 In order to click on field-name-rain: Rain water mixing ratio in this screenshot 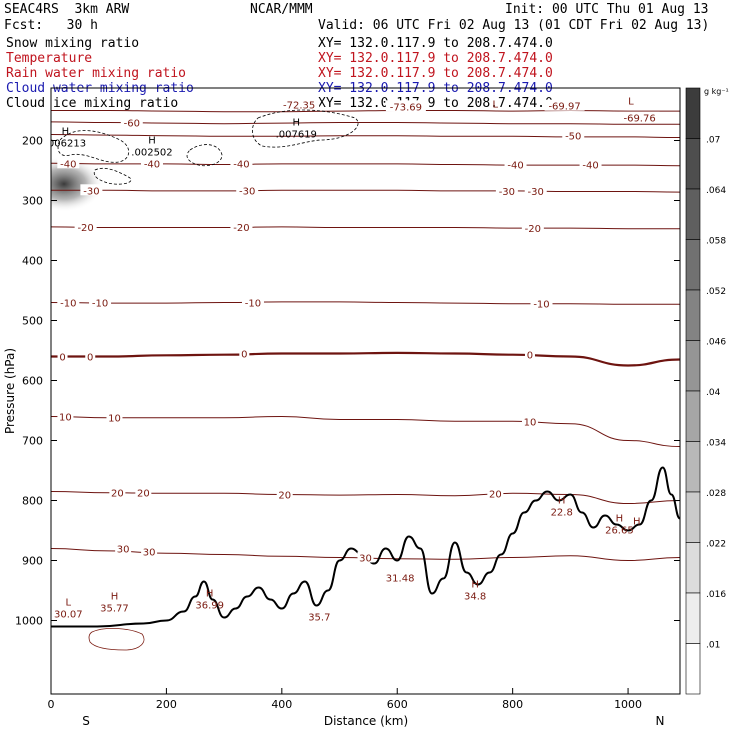, I will do `click(96, 73)`.